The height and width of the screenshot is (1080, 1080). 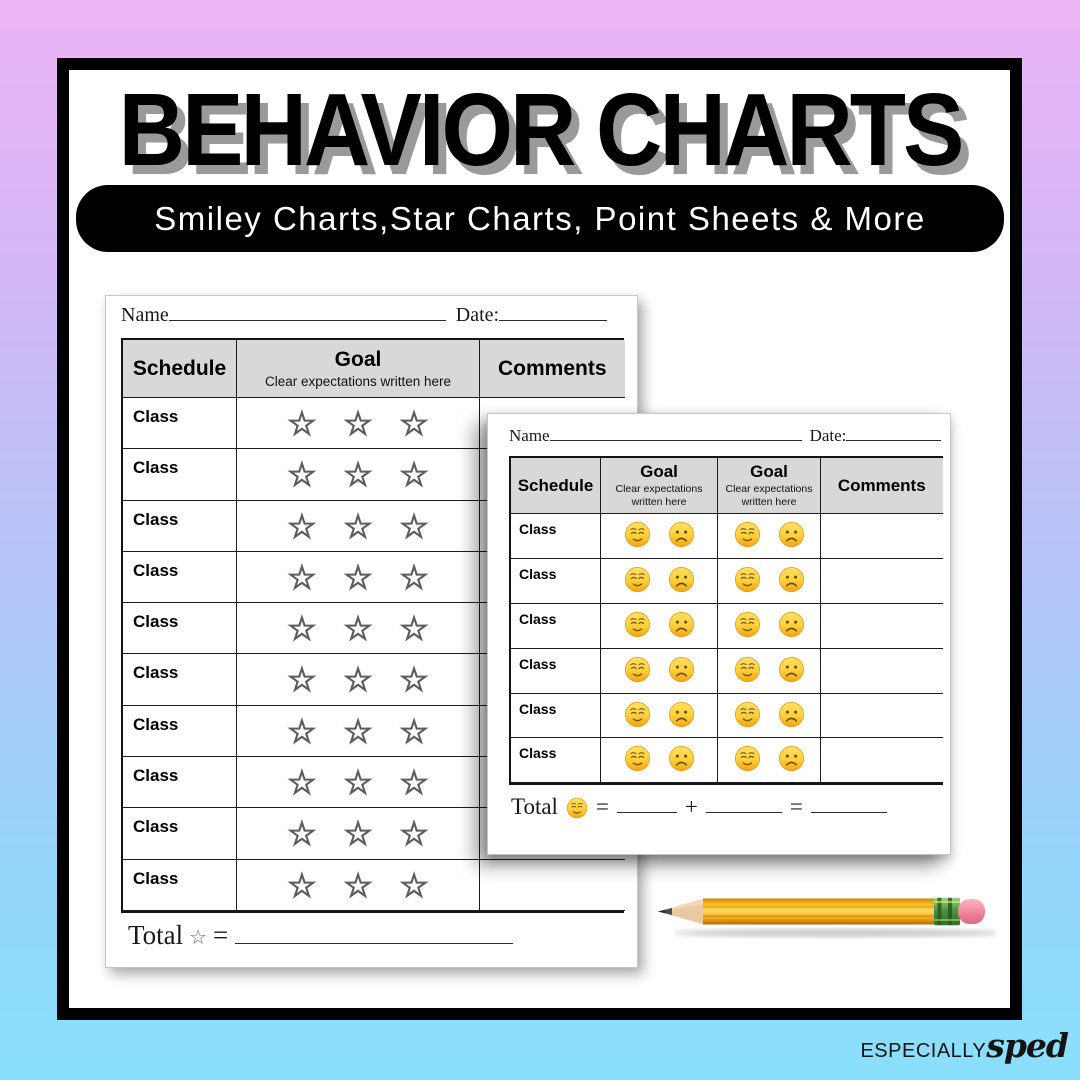 What do you see at coordinates (699, 807) in the screenshot?
I see `smiley-total-row: Total = + =` at bounding box center [699, 807].